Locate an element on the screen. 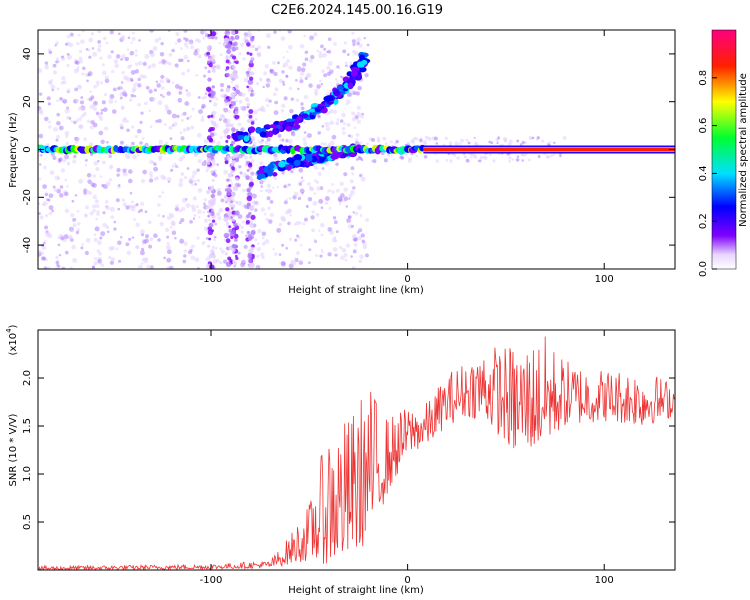 This screenshot has height=600, width=750. snr-y-multiplier: (x104) is located at coordinates (12, 339).